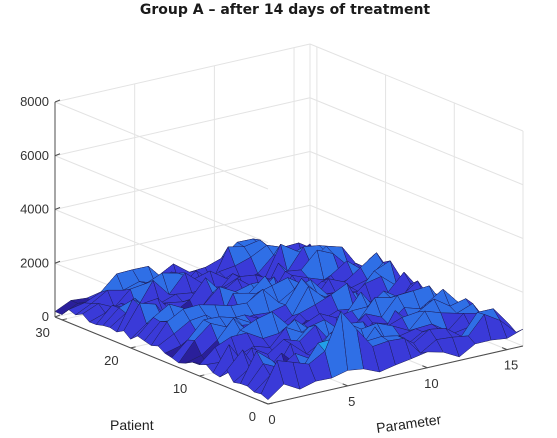 The height and width of the screenshot is (438, 557). I want to click on x-tick-label: 10, so click(431, 383).